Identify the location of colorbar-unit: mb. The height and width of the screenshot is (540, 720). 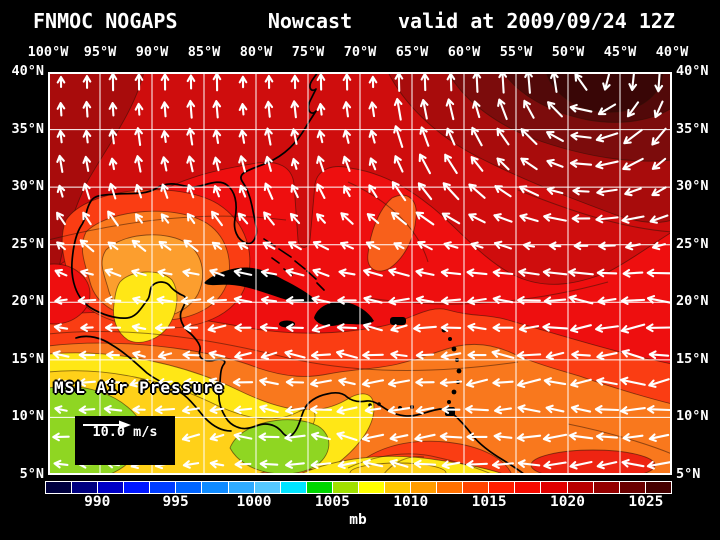
(358, 520).